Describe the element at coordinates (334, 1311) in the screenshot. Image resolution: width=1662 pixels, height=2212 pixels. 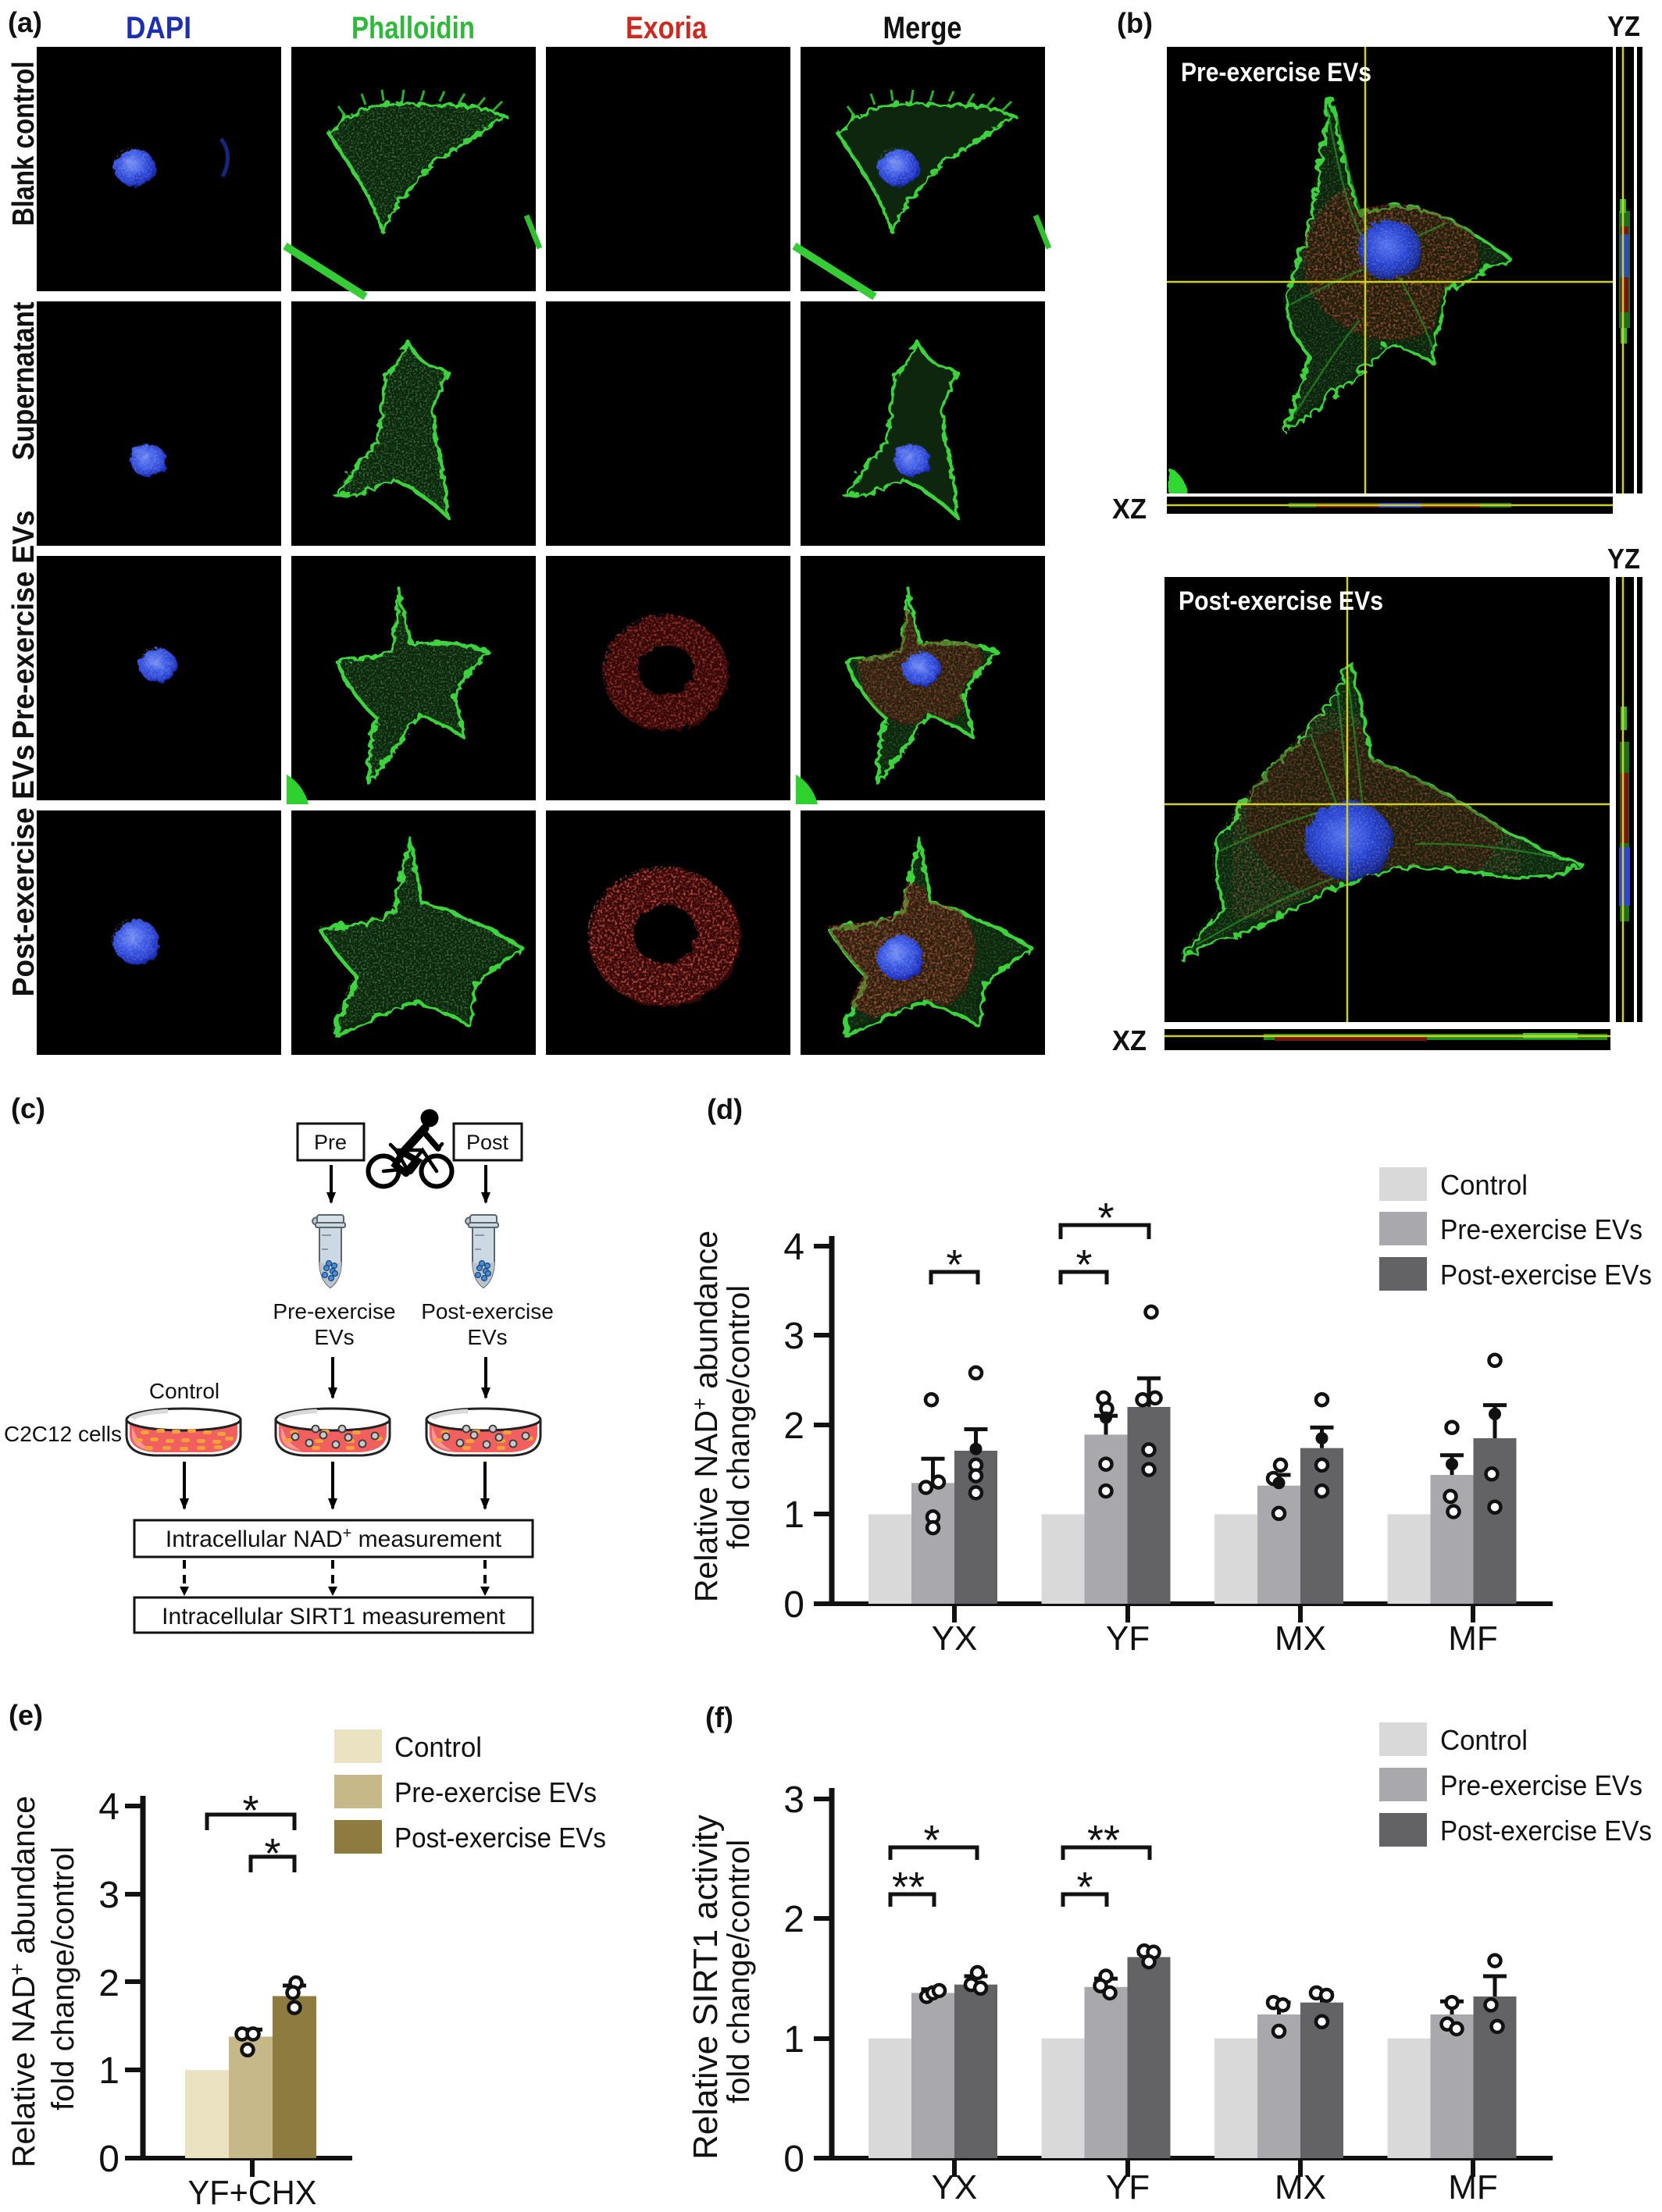
I see `svg-text: Pre-exercise` at that location.